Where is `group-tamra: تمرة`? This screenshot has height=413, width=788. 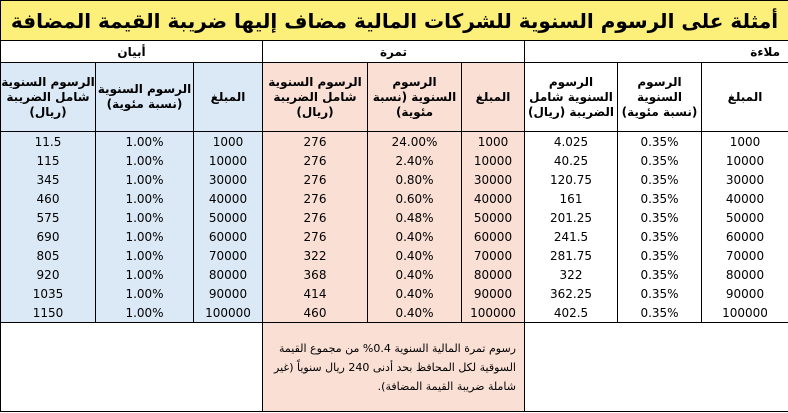 group-tamra: تمرة is located at coordinates (393, 51).